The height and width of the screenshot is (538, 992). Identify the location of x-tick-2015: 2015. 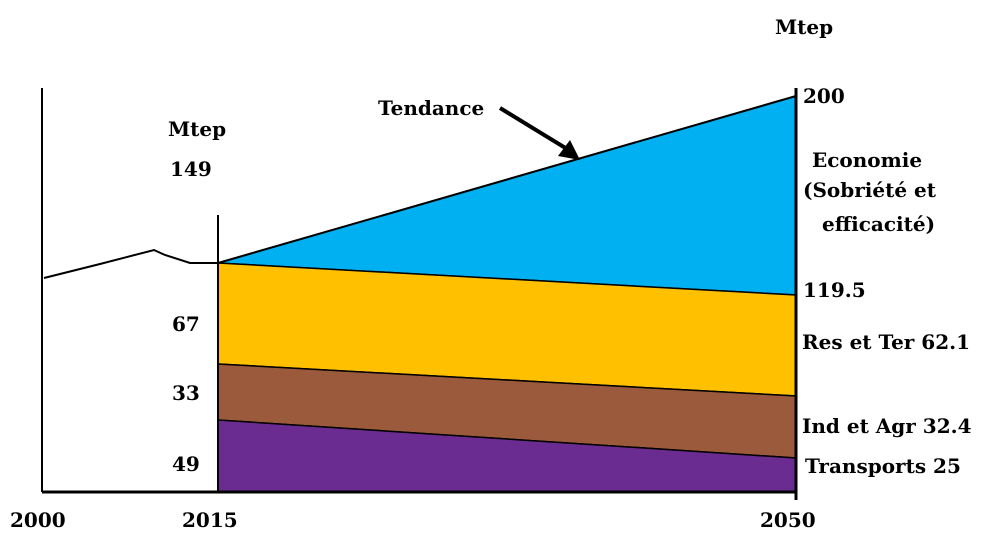
(210, 520).